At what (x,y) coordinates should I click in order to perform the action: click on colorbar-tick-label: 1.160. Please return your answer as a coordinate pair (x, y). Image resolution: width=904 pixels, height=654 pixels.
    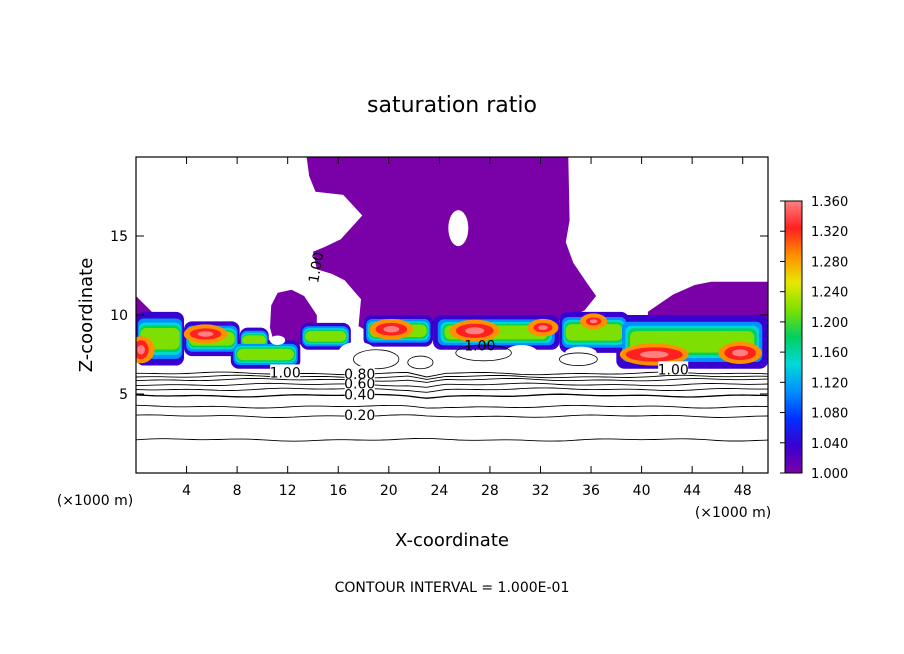
    Looking at the image, I should click on (829, 353).